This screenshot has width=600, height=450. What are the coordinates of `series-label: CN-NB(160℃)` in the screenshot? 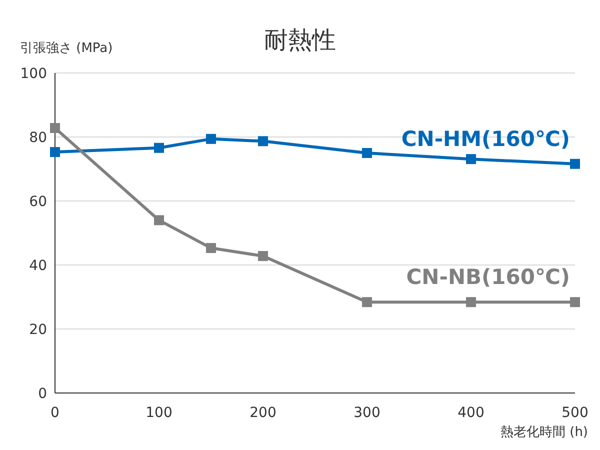 It's located at (488, 277).